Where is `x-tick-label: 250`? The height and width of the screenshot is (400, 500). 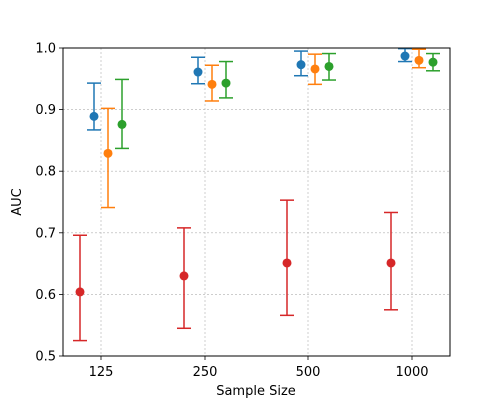 x-tick-label: 250 is located at coordinates (205, 372).